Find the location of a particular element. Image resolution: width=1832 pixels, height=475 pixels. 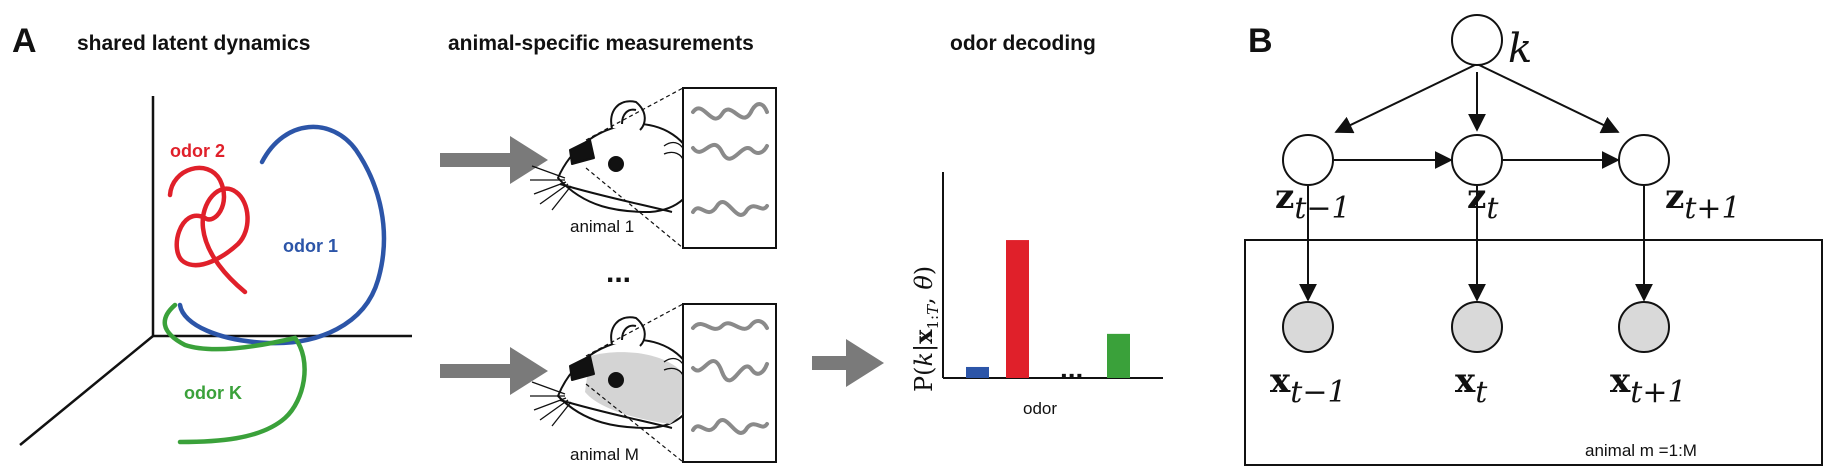

graph-edges is located at coordinates (1476, 182).